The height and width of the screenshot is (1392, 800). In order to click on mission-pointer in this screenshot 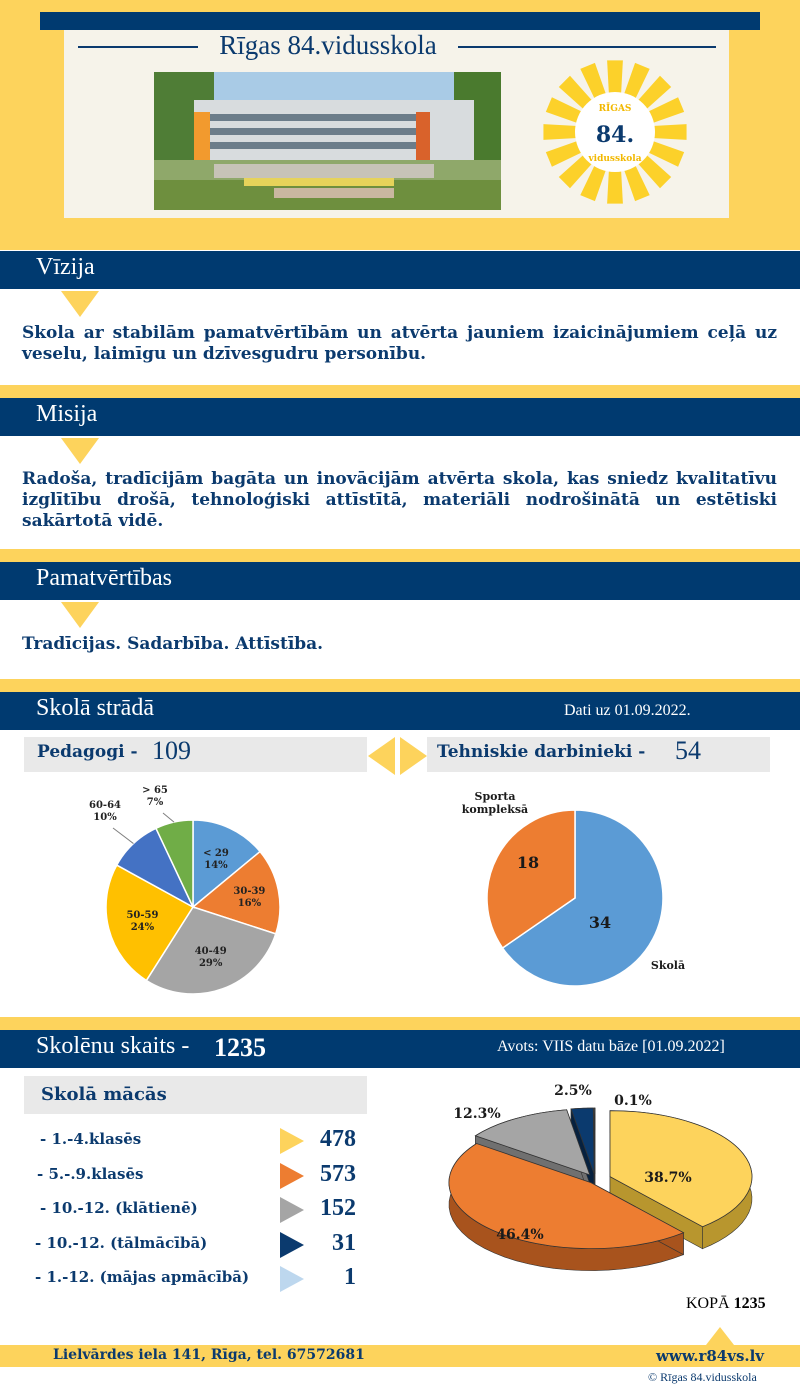, I will do `click(80, 451)`.